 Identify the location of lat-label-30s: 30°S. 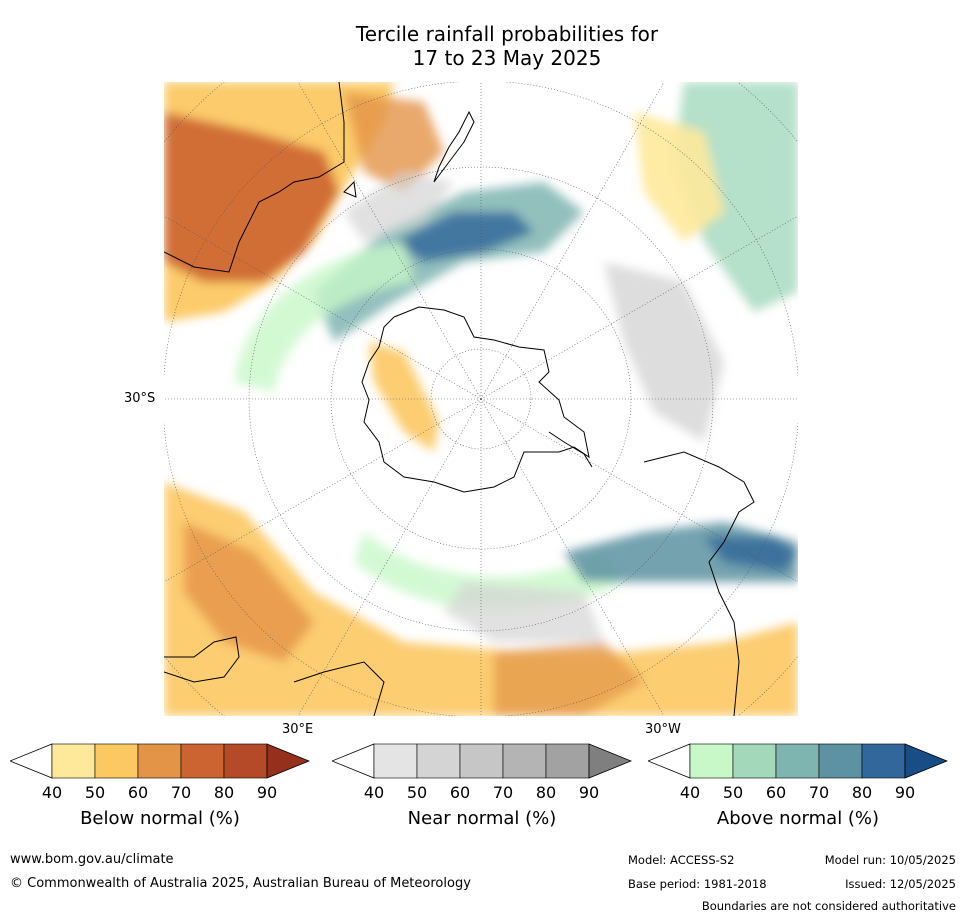
(140, 398).